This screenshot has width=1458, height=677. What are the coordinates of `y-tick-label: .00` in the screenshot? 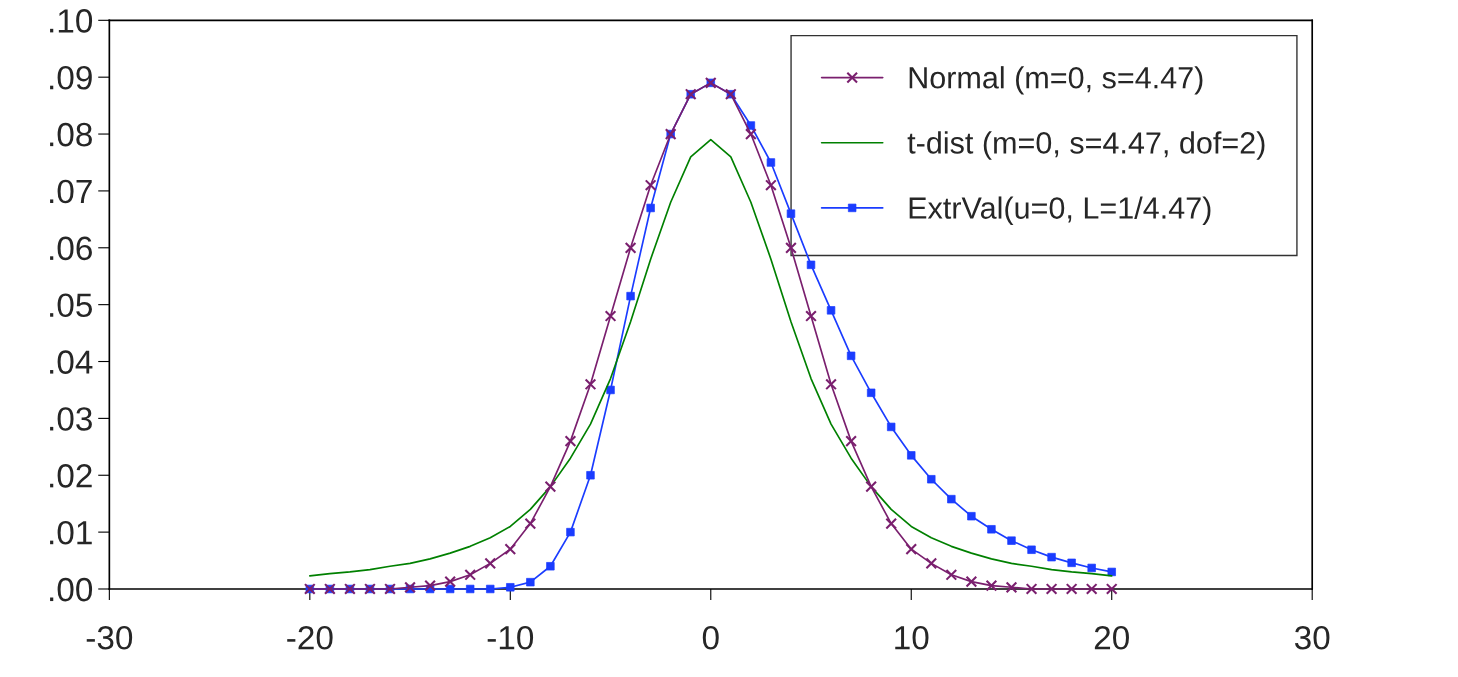 It's located at (71, 589).